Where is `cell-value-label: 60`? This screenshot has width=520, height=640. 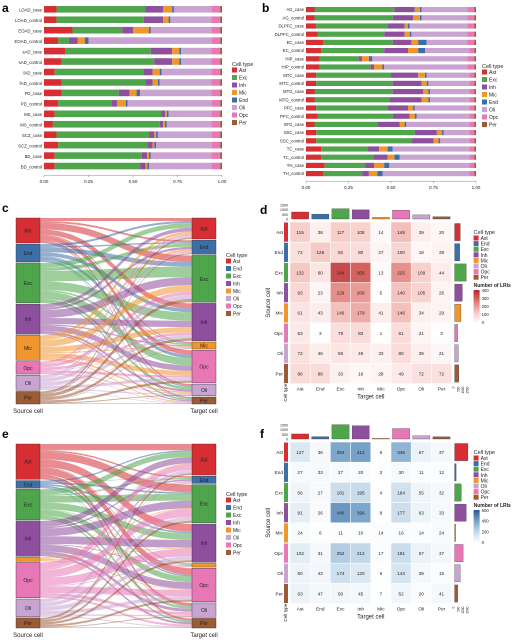 cell-value-label: 60 is located at coordinates (321, 272).